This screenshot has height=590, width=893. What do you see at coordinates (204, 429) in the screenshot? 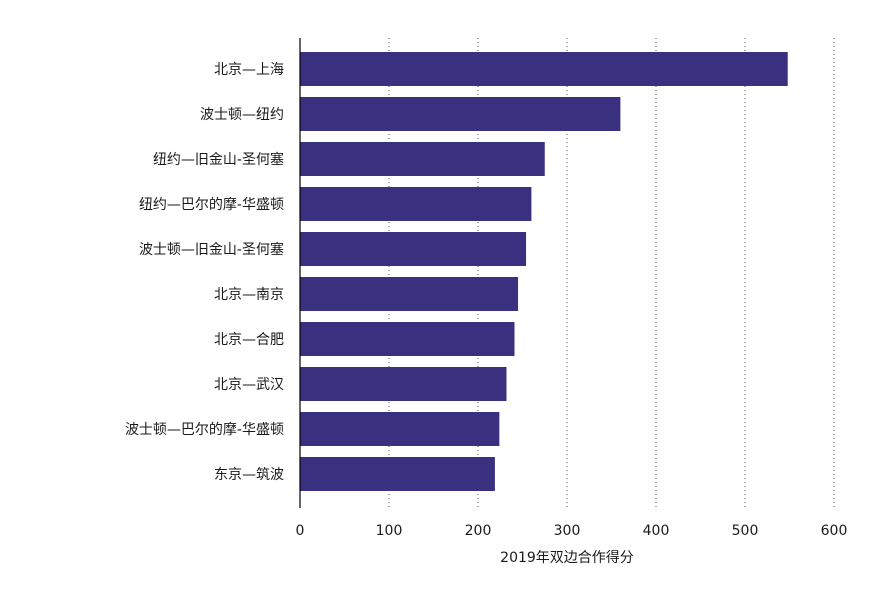
I see `category-label: 波士顿—巴尔的摩-华盛顿` at bounding box center [204, 429].